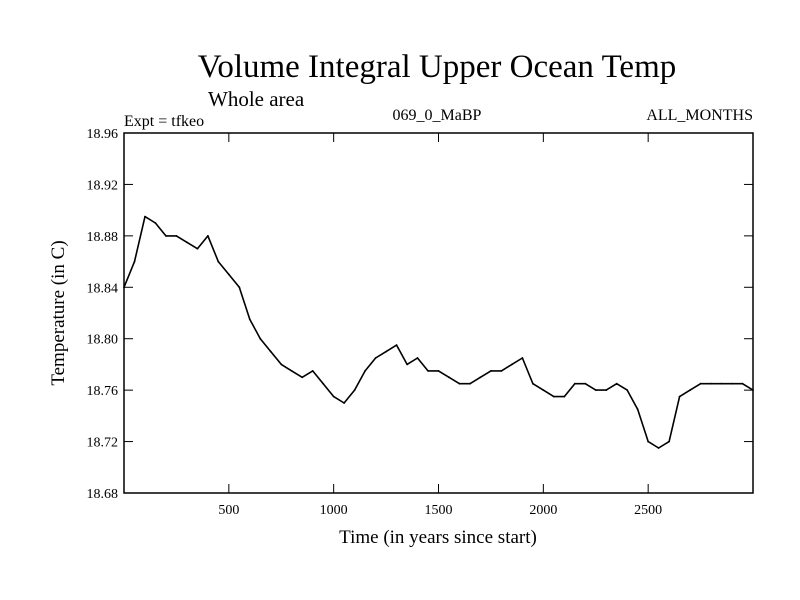 Image resolution: width=800 pixels, height=600 pixels. Describe the element at coordinates (648, 510) in the screenshot. I see `x-tick-label: 2500` at that location.